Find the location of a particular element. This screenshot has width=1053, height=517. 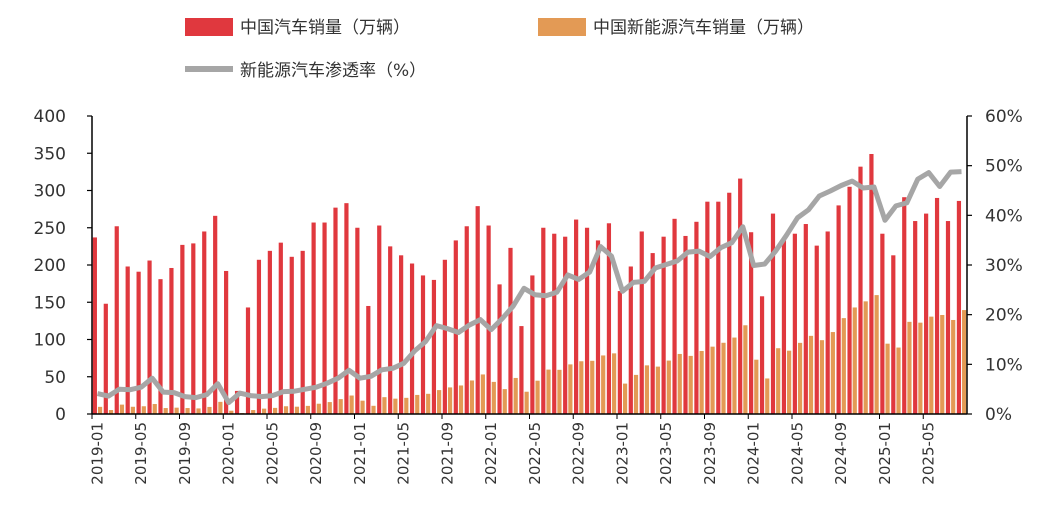

y-left-tick-label: 150 is located at coordinates (50, 303).